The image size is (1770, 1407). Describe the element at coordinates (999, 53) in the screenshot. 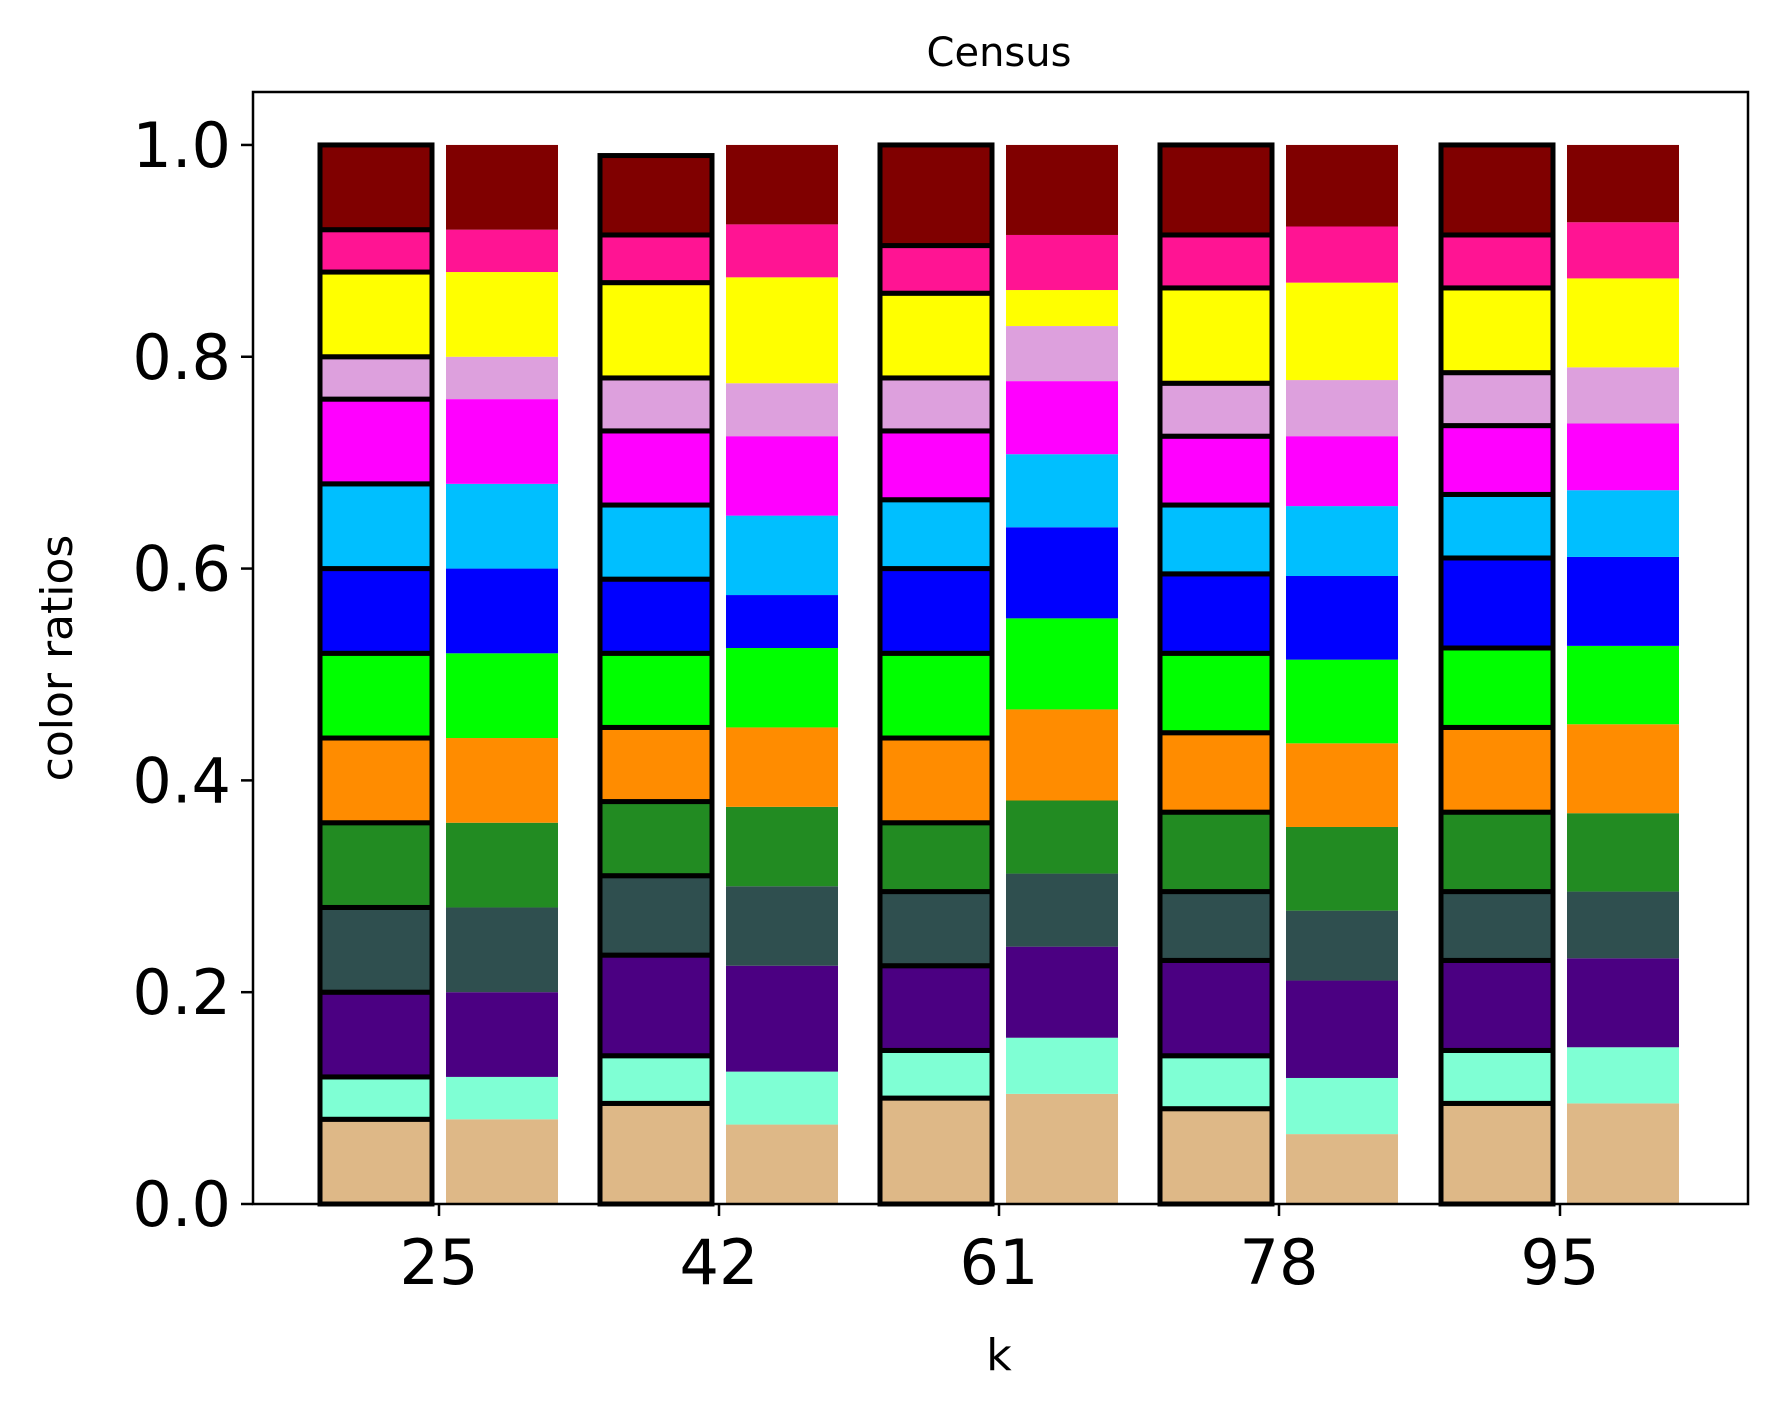

I see `chart-title: Census` at that location.